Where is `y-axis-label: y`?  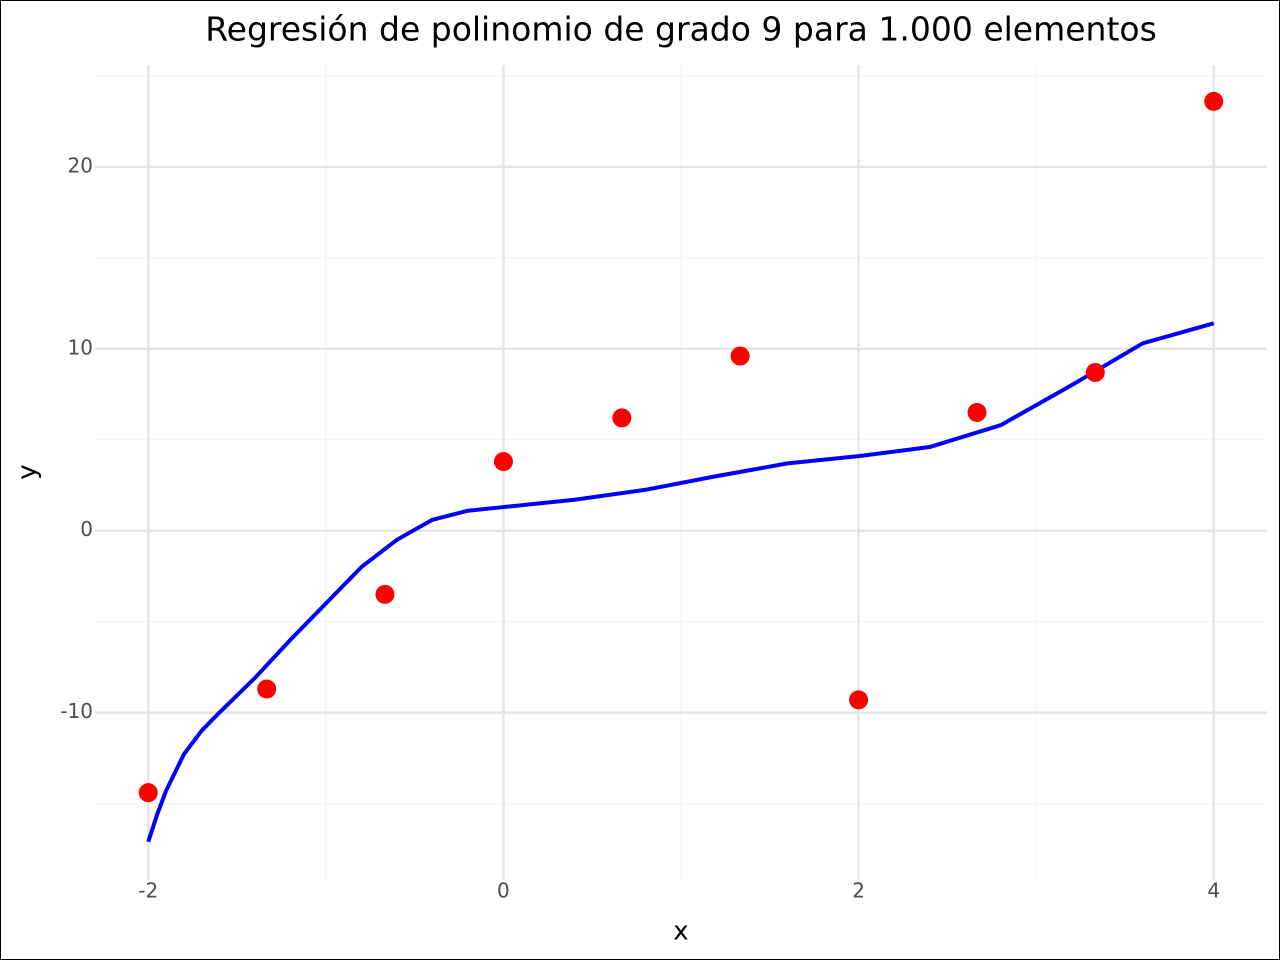 y-axis-label: y is located at coordinates (28, 471).